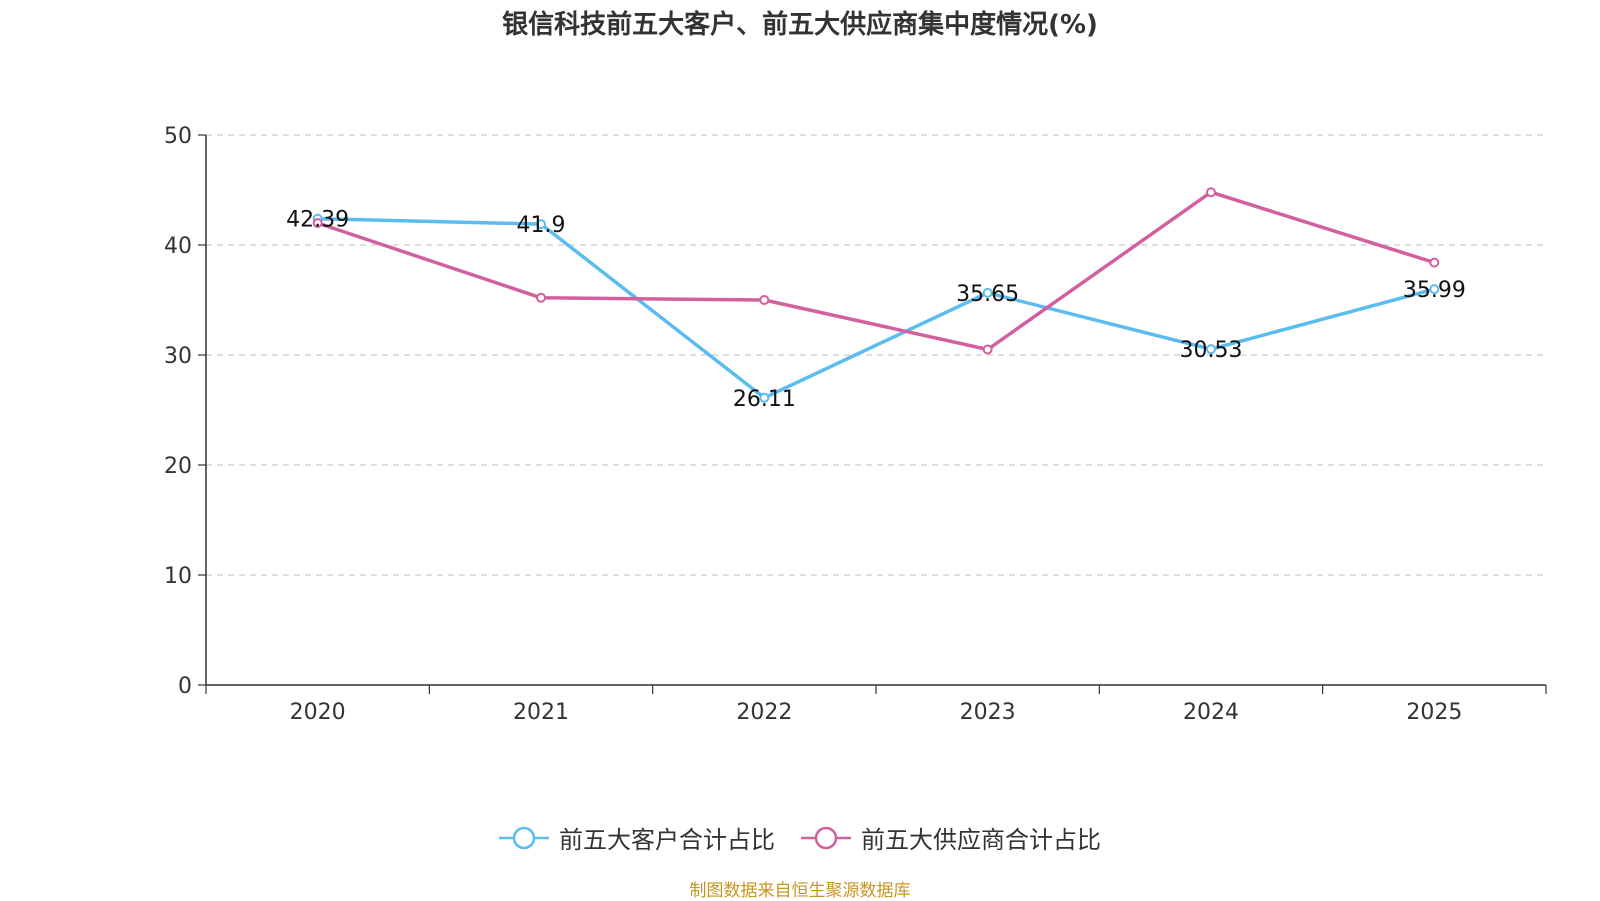 The width and height of the screenshot is (1600, 901). I want to click on data-label: 42.39, so click(317, 220).